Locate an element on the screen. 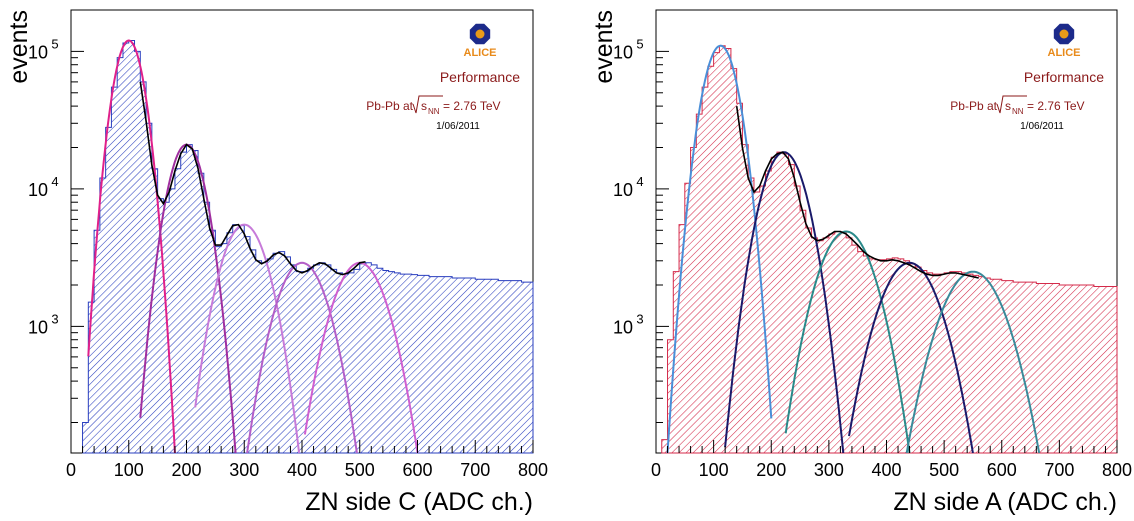 This screenshot has height=521, width=1134. fit-component-2n is located at coordinates (784, 302).